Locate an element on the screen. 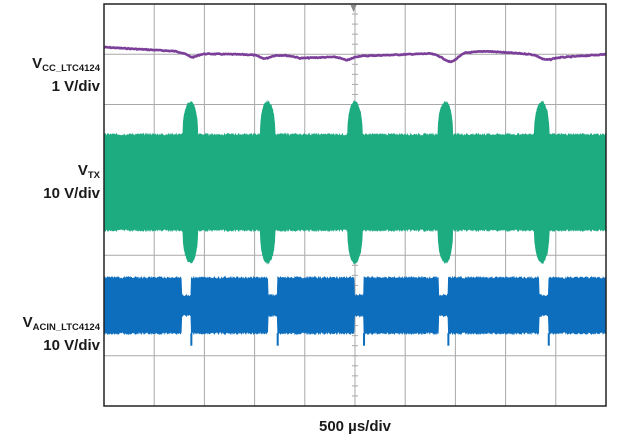 The width and height of the screenshot is (620, 440). trace-vcc-ltc4124 is located at coordinates (354, 54).